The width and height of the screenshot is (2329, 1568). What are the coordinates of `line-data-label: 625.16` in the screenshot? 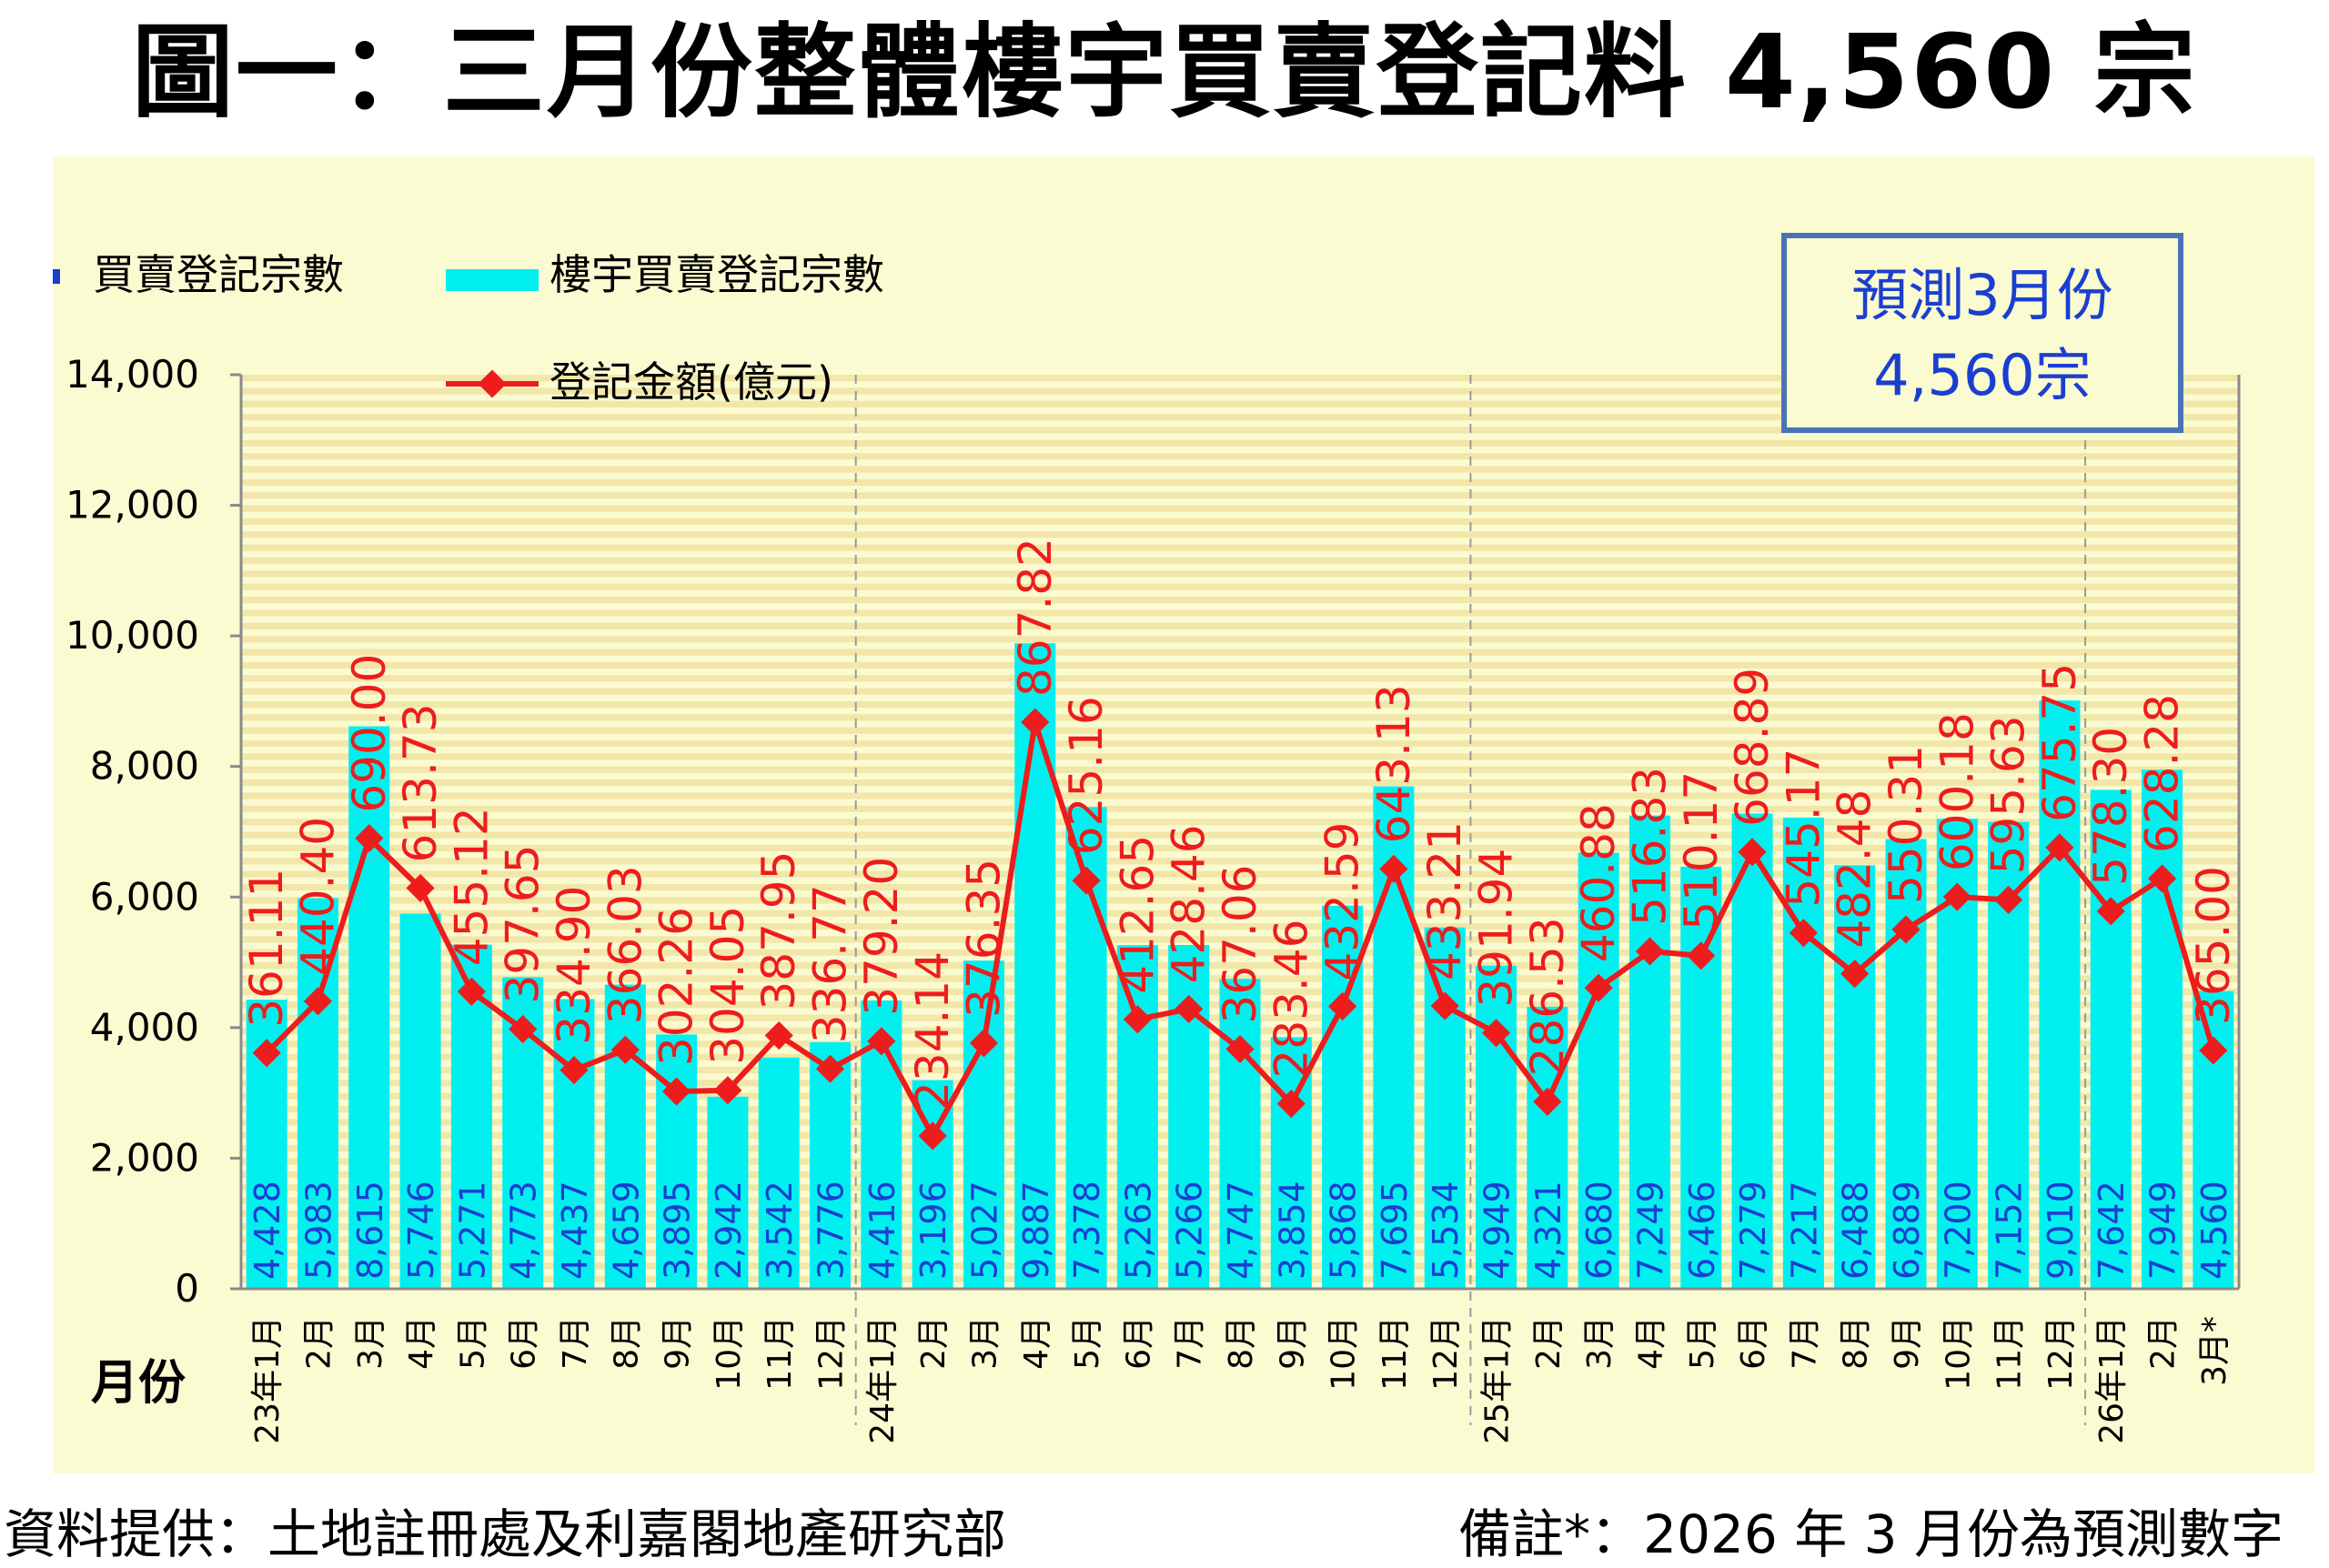 It's located at (1086, 775).